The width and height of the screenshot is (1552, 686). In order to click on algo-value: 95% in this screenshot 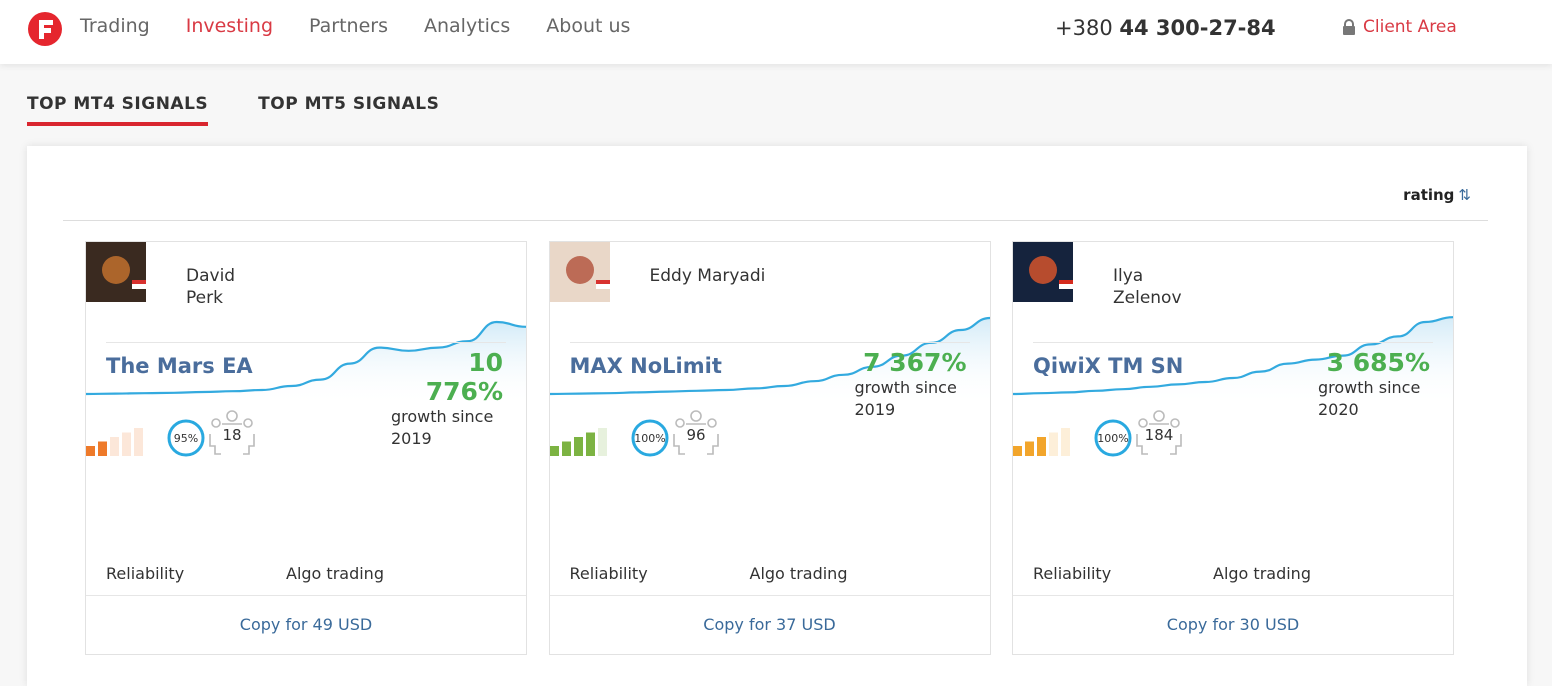, I will do `click(186, 438)`.